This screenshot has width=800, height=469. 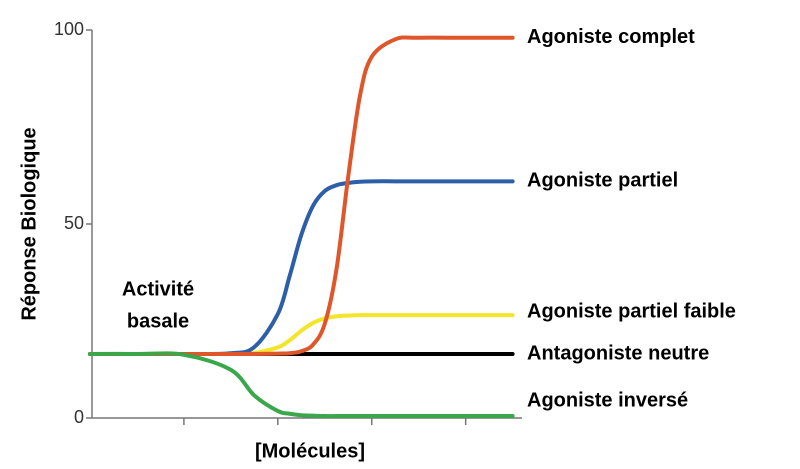 What do you see at coordinates (74, 223) in the screenshot?
I see `y-tick-label: 50` at bounding box center [74, 223].